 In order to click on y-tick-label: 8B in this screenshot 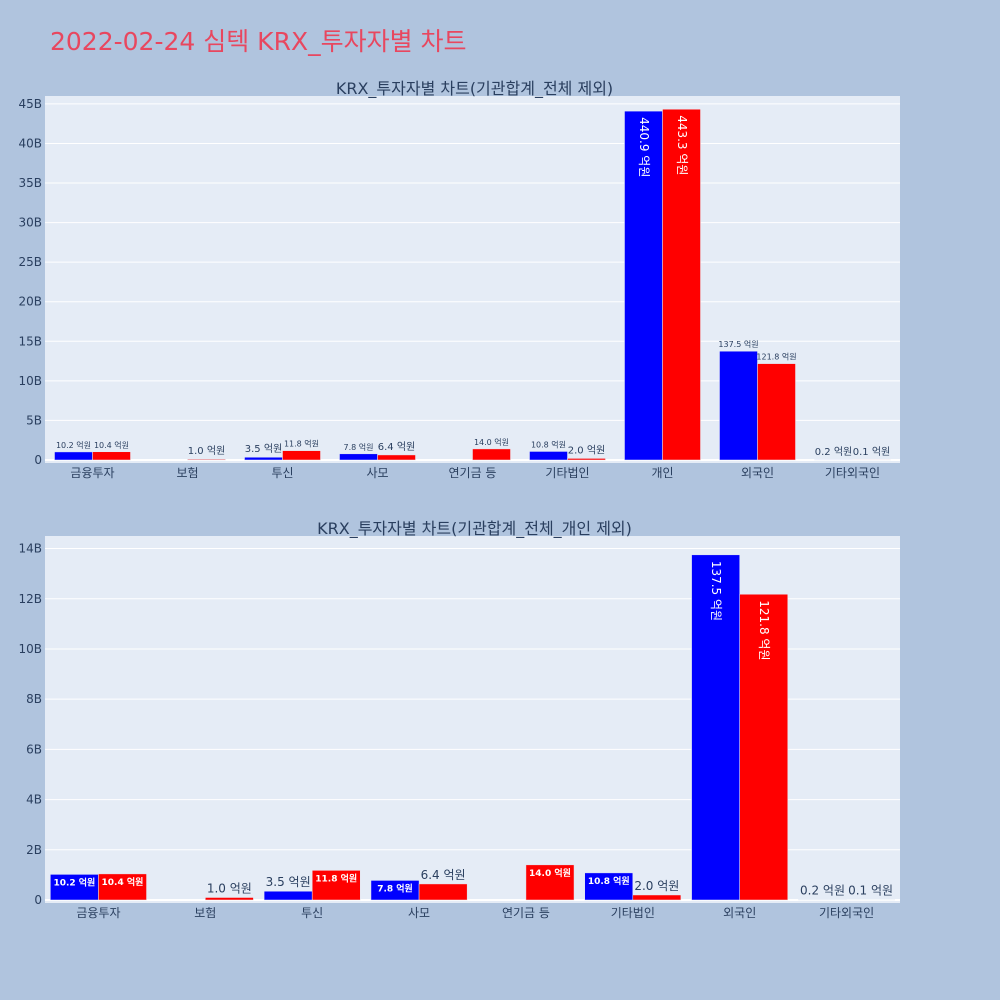, I will do `click(34, 699)`.